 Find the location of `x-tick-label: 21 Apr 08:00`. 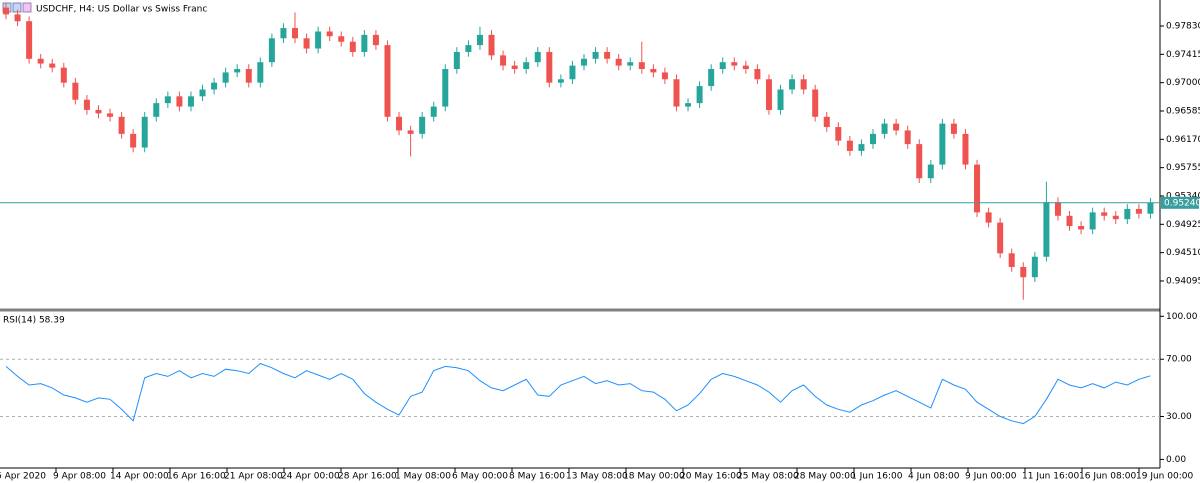

x-tick-label: 21 Apr 08:00 is located at coordinates (253, 477).